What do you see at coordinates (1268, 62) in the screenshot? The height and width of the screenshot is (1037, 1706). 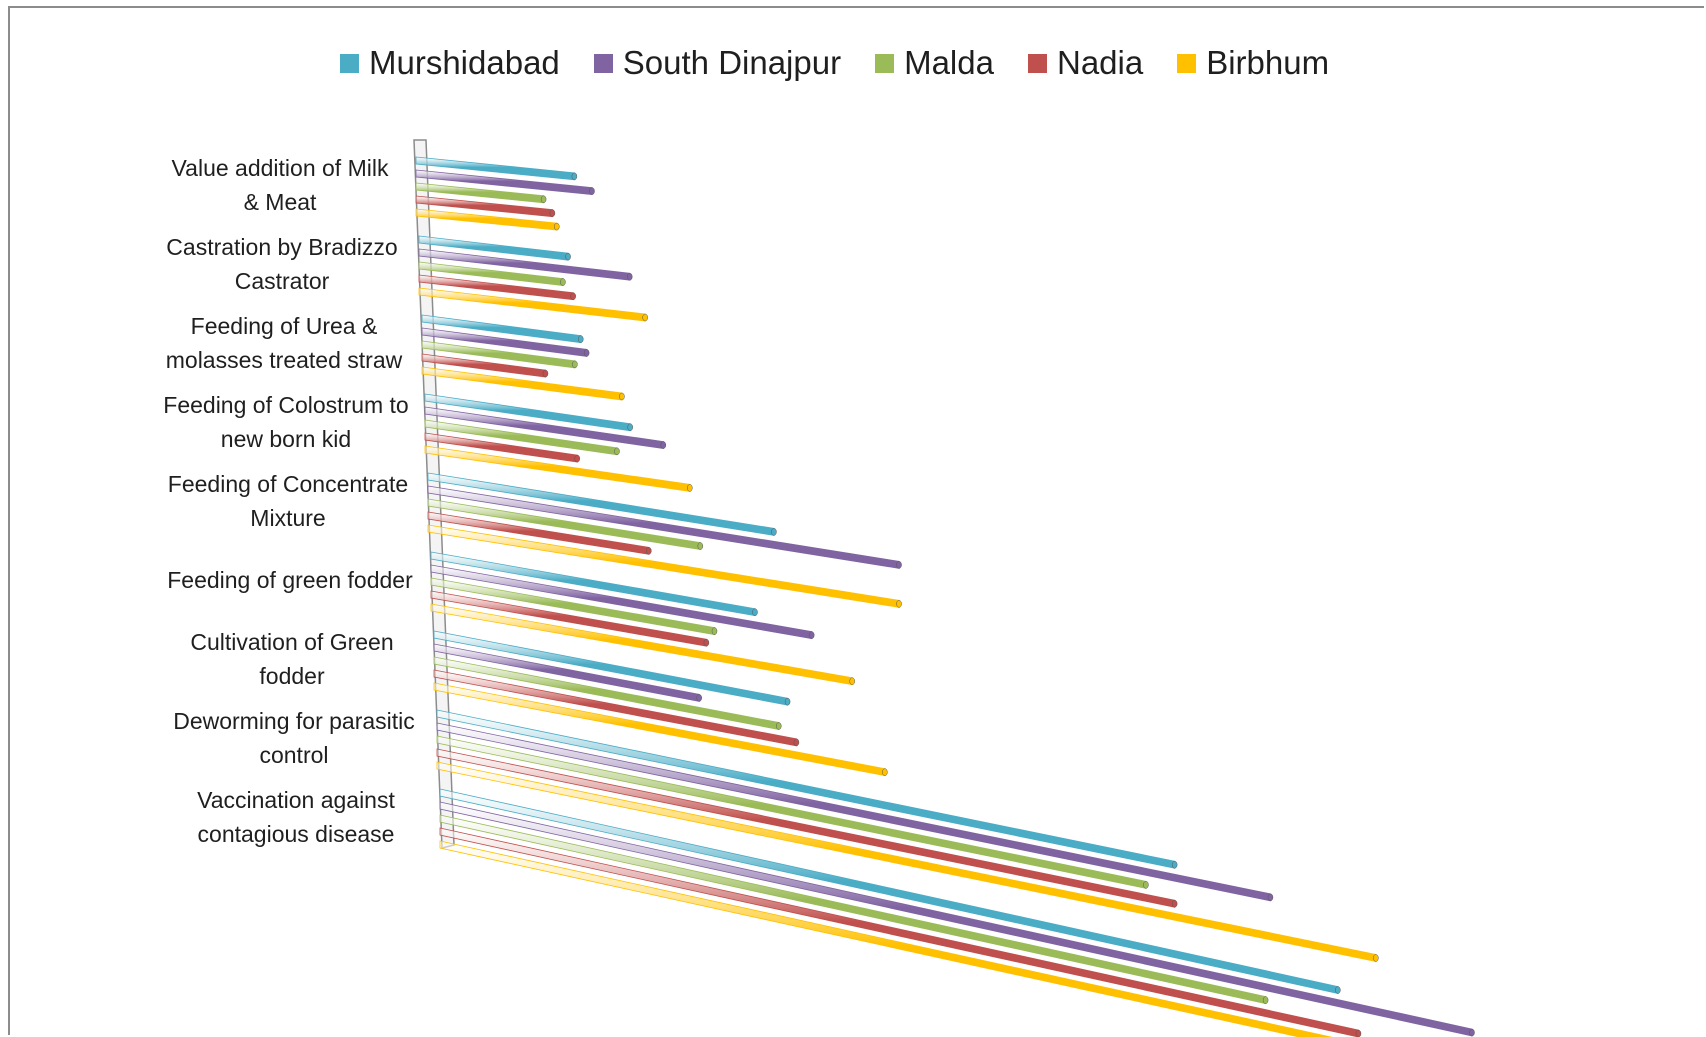 I see `legend-label-birbhum: Birbhum` at bounding box center [1268, 62].